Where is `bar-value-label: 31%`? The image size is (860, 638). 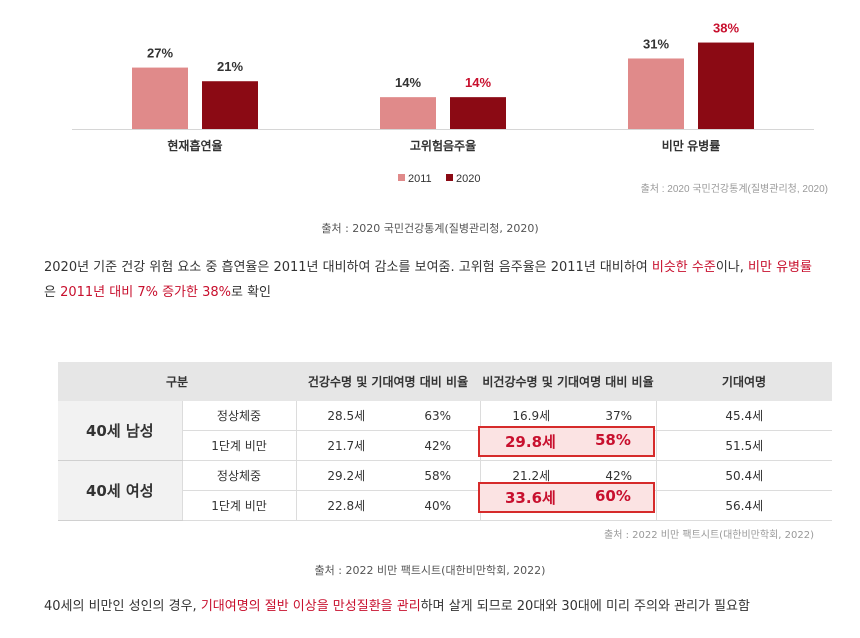 bar-value-label: 31% is located at coordinates (656, 43).